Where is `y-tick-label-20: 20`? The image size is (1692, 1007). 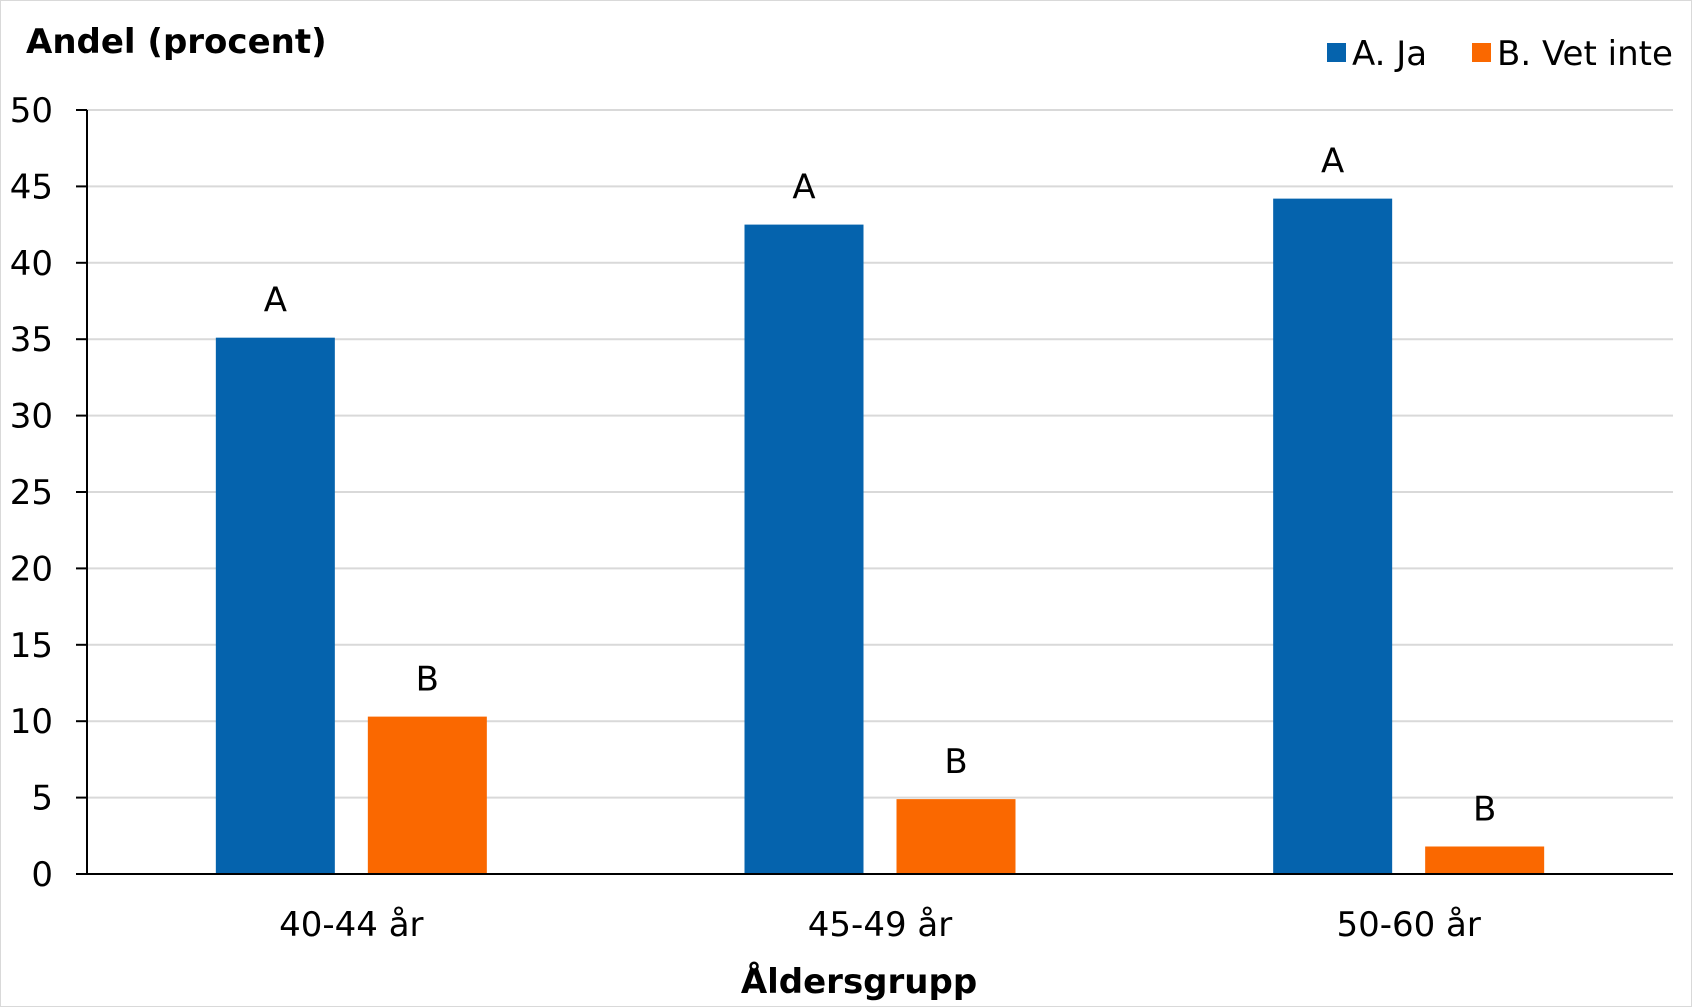
y-tick-label-20: 20 is located at coordinates (31, 569).